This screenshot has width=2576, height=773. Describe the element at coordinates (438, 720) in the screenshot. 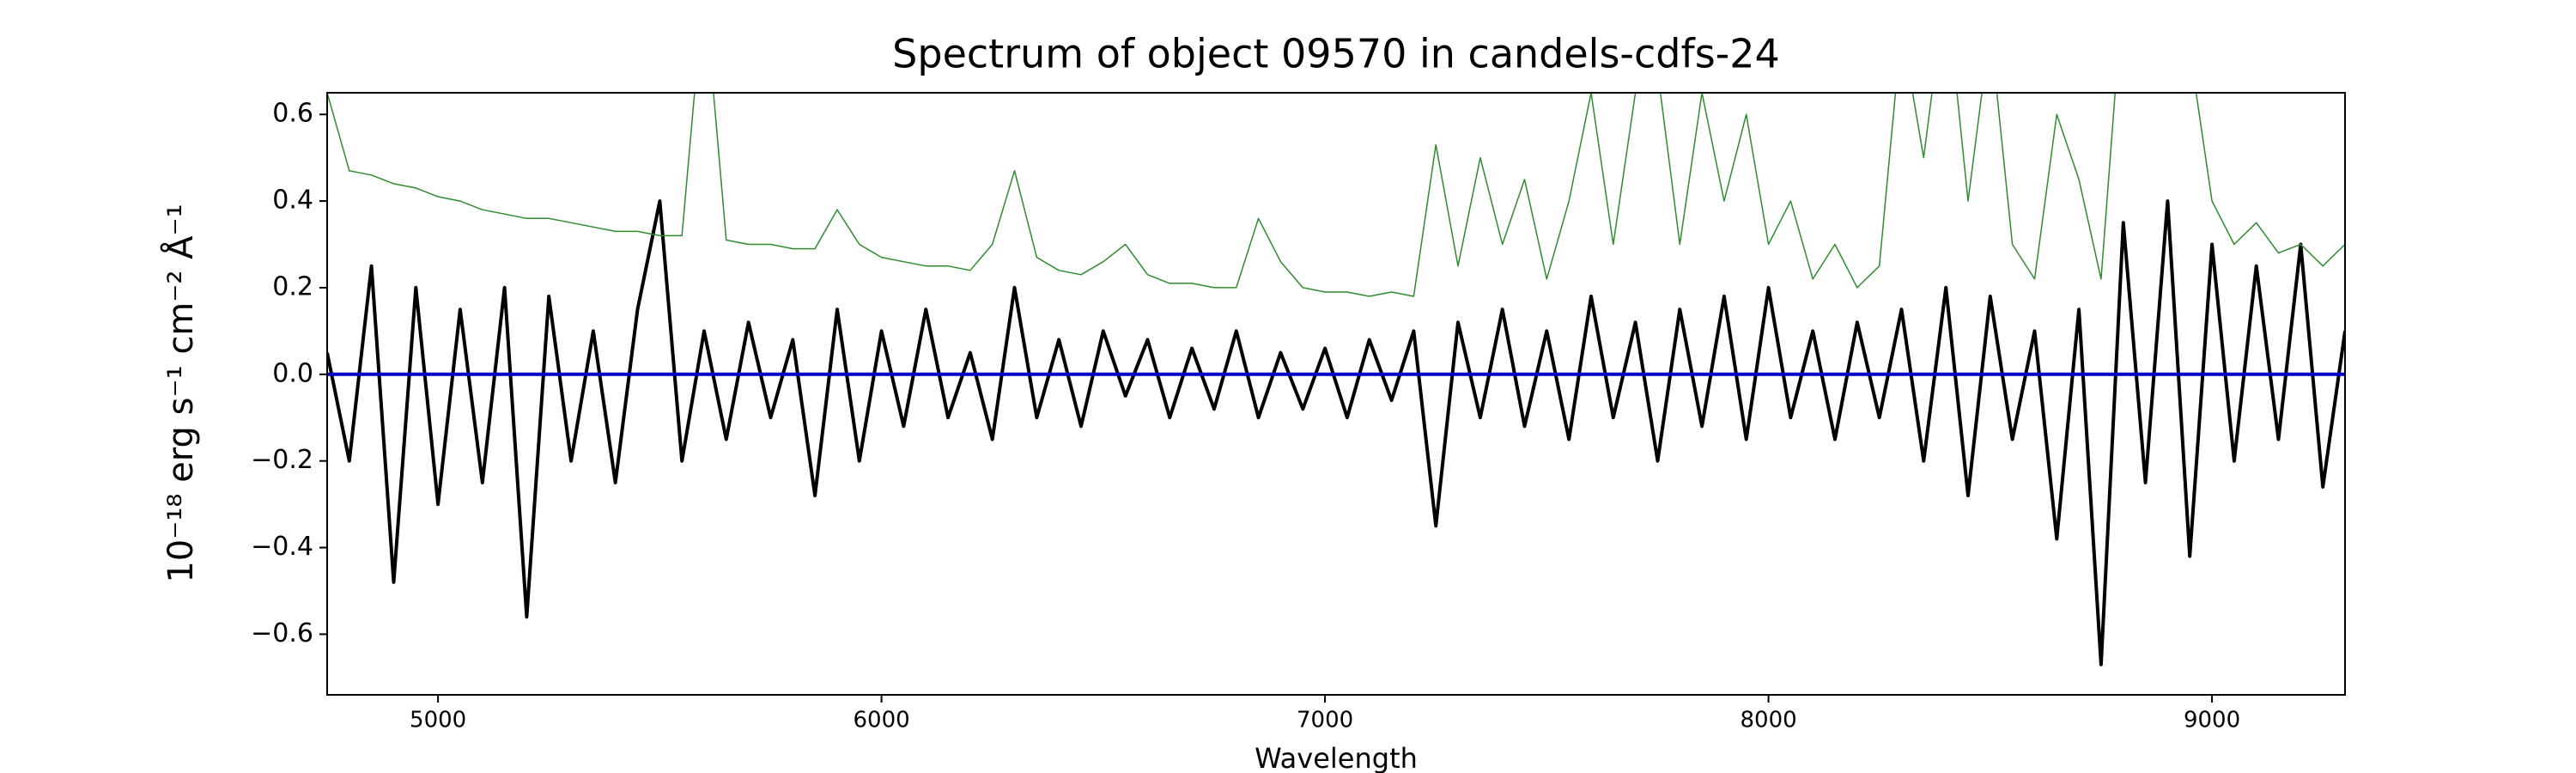

I see `x-tick-label: 5000` at that location.